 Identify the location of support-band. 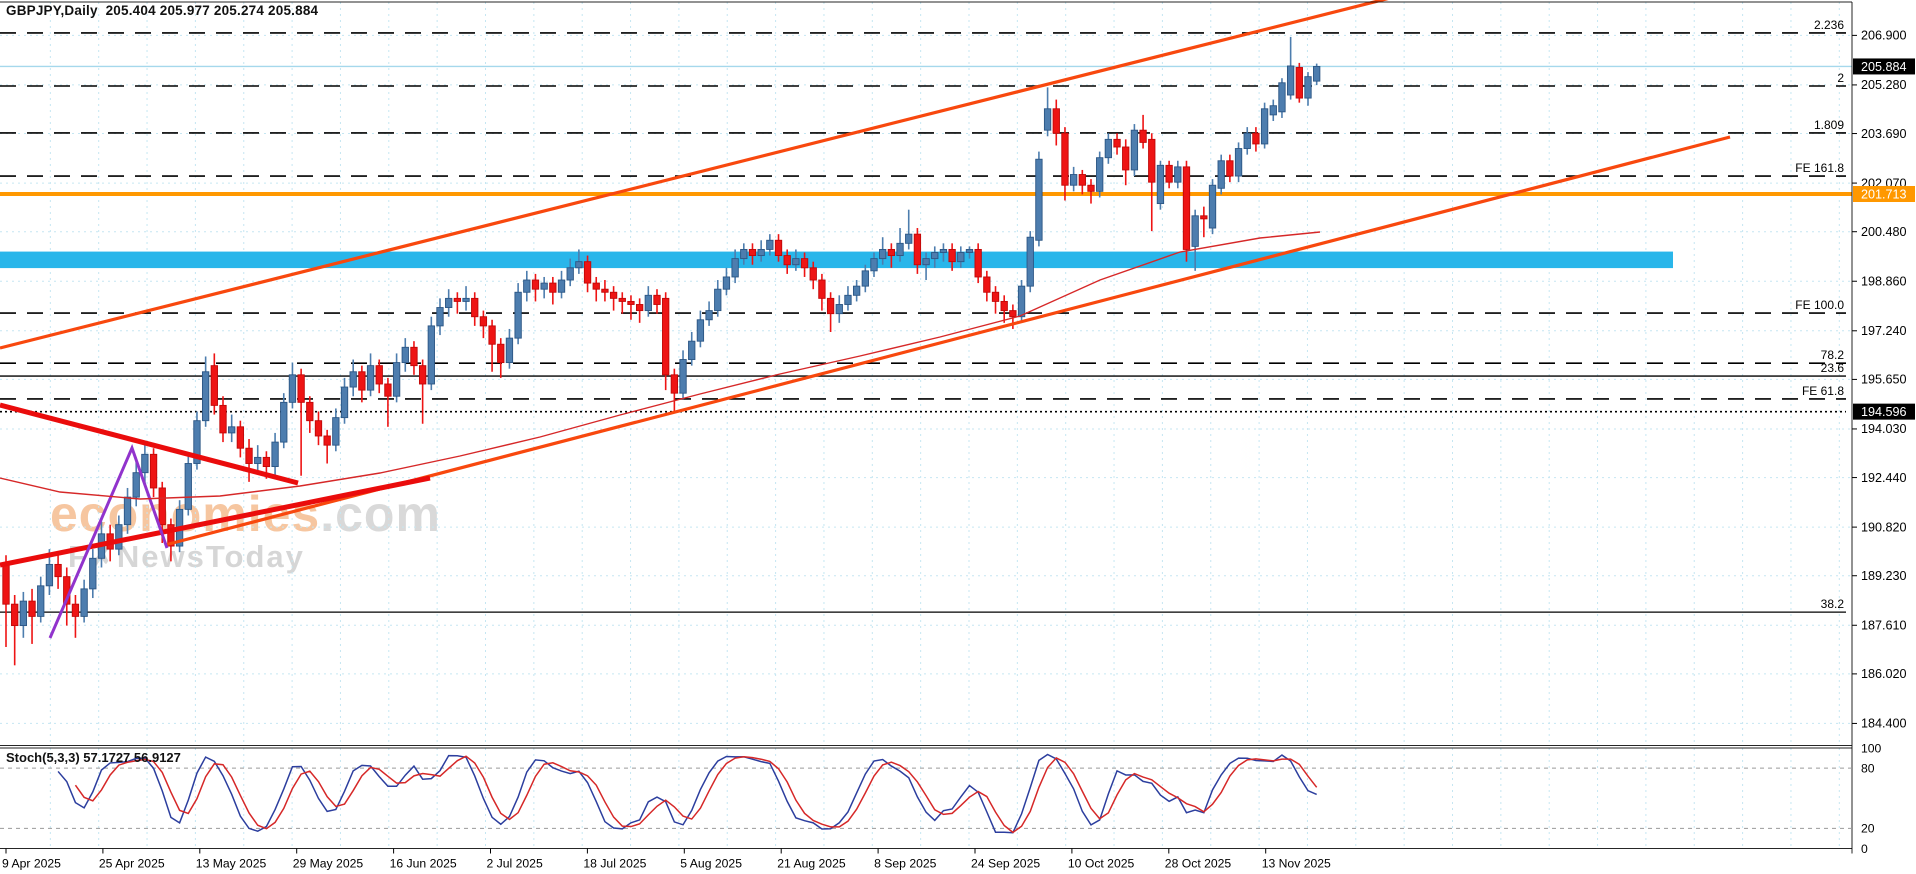
(836, 260).